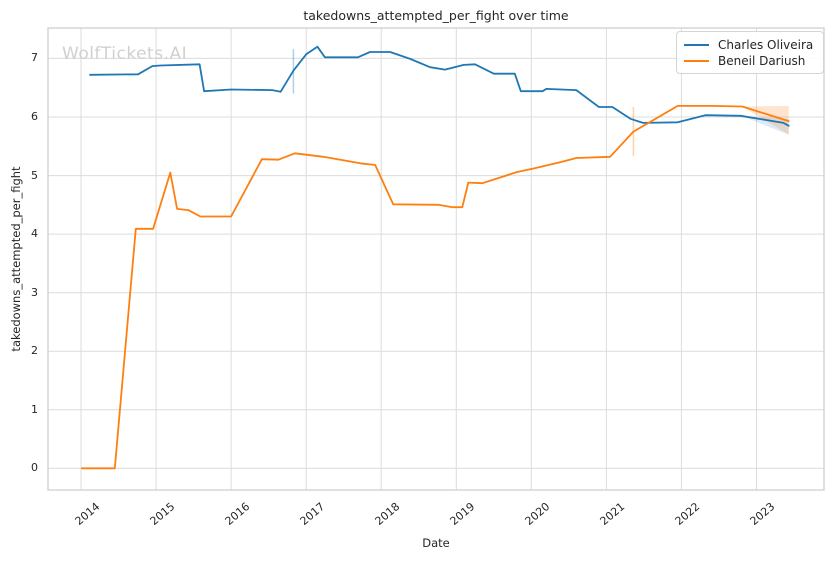 Image resolution: width=832 pixels, height=561 pixels. Describe the element at coordinates (34, 468) in the screenshot. I see `y-tick-label: 0` at that location.